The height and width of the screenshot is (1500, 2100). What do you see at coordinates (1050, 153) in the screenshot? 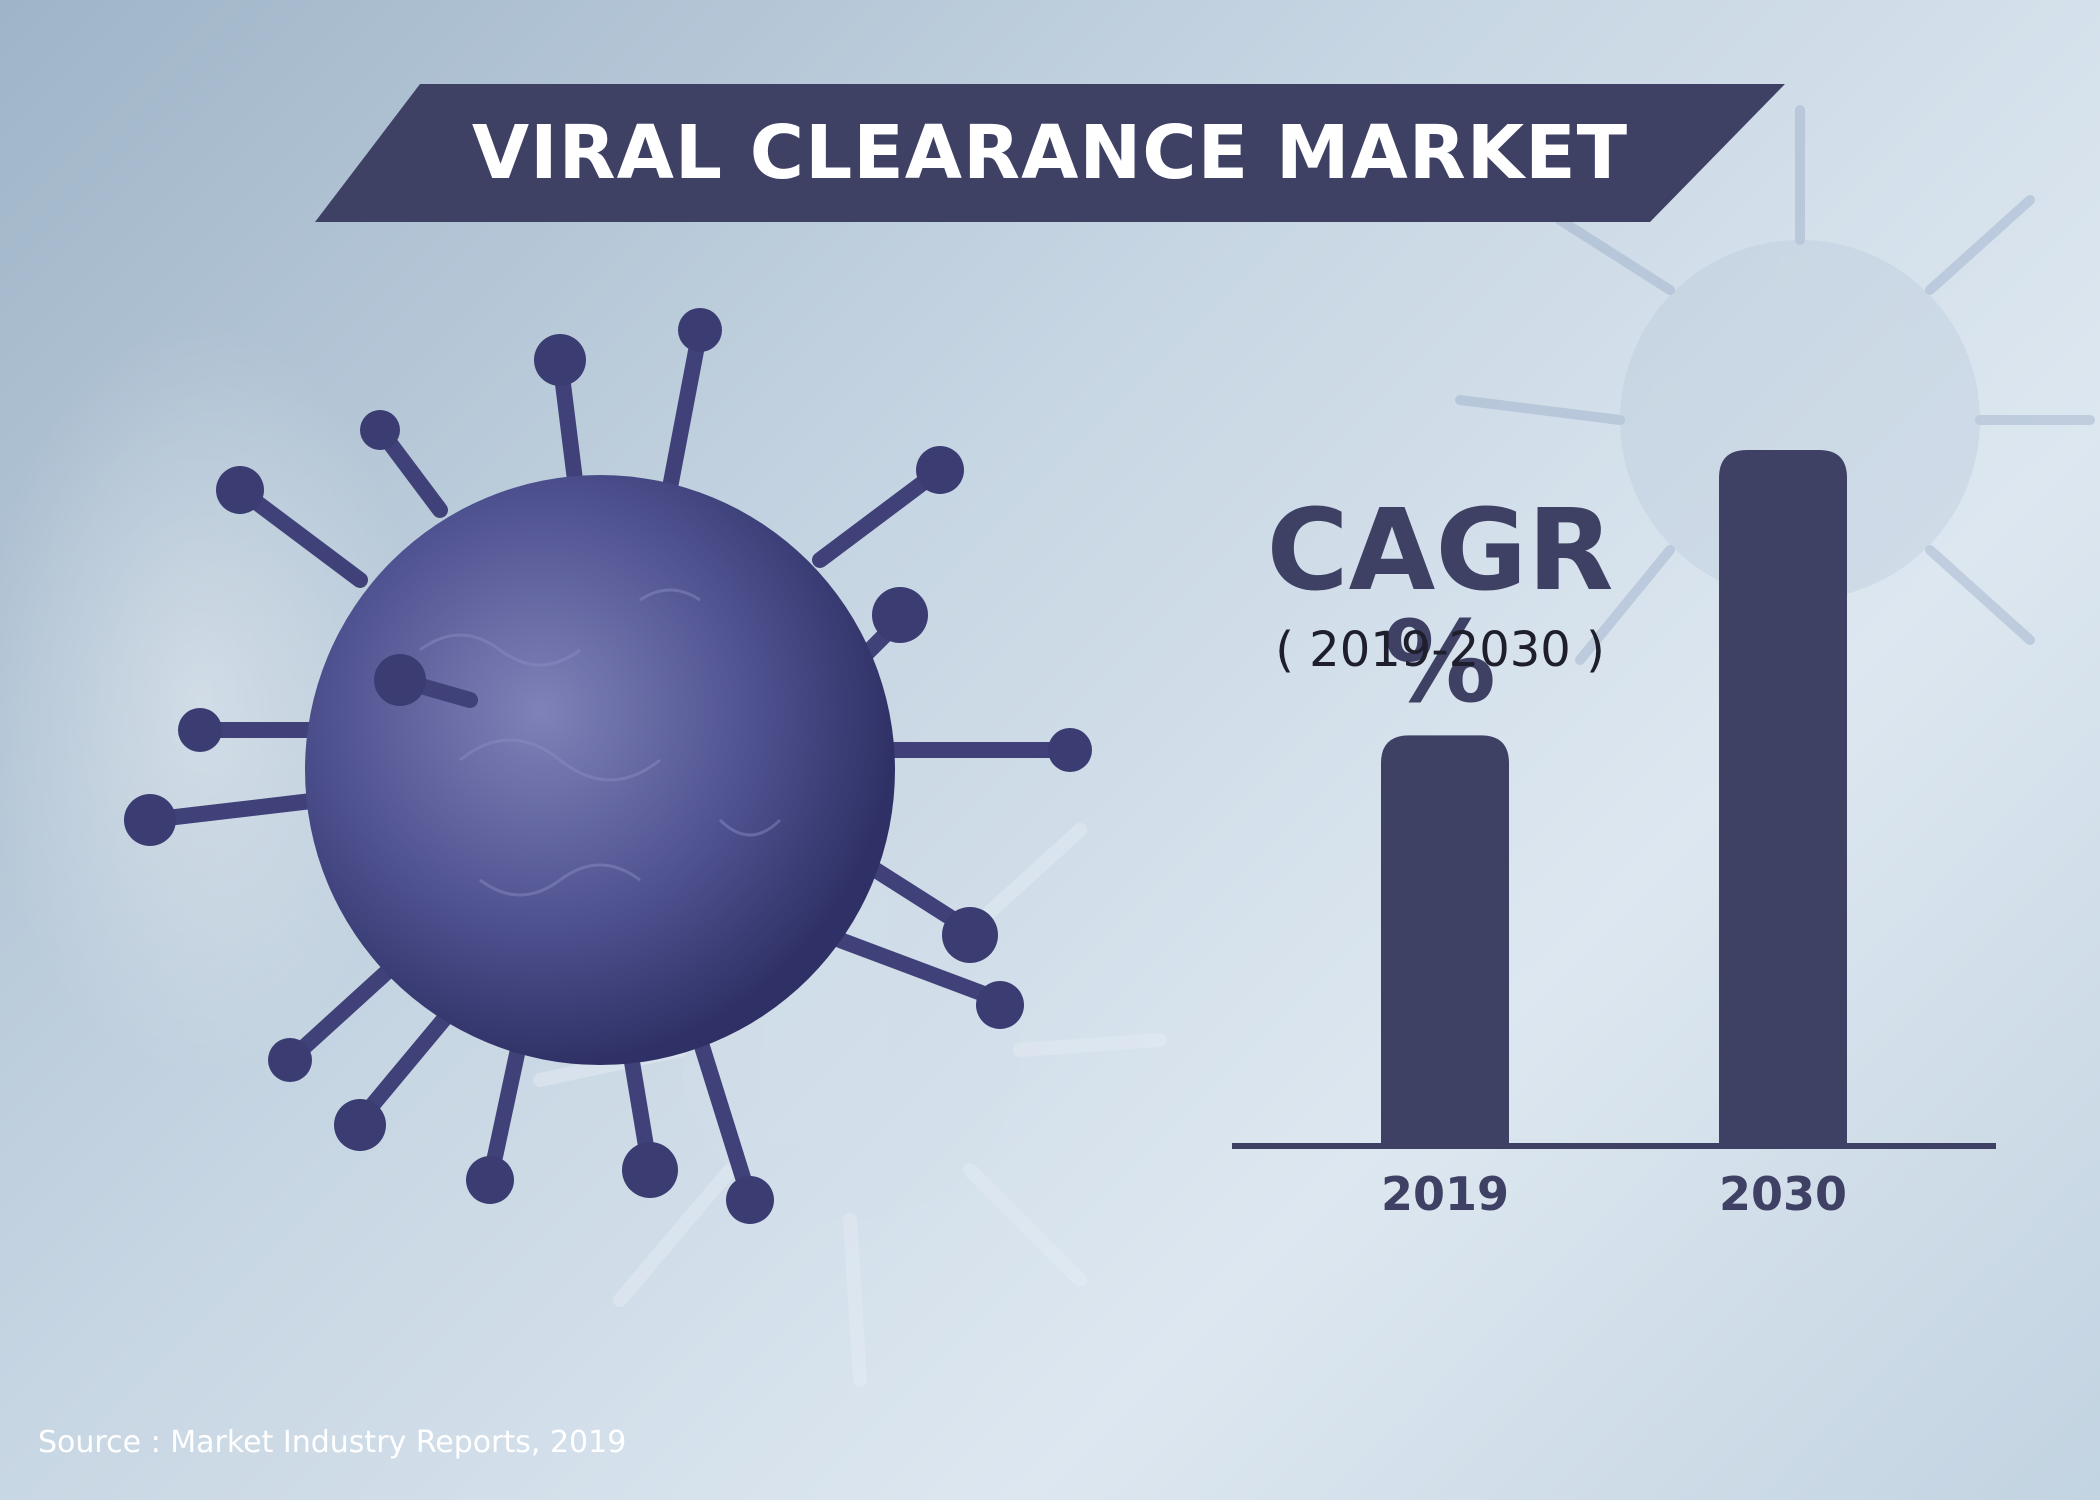
I see `page-title: VIRAL CLEARANCE MARKET` at bounding box center [1050, 153].